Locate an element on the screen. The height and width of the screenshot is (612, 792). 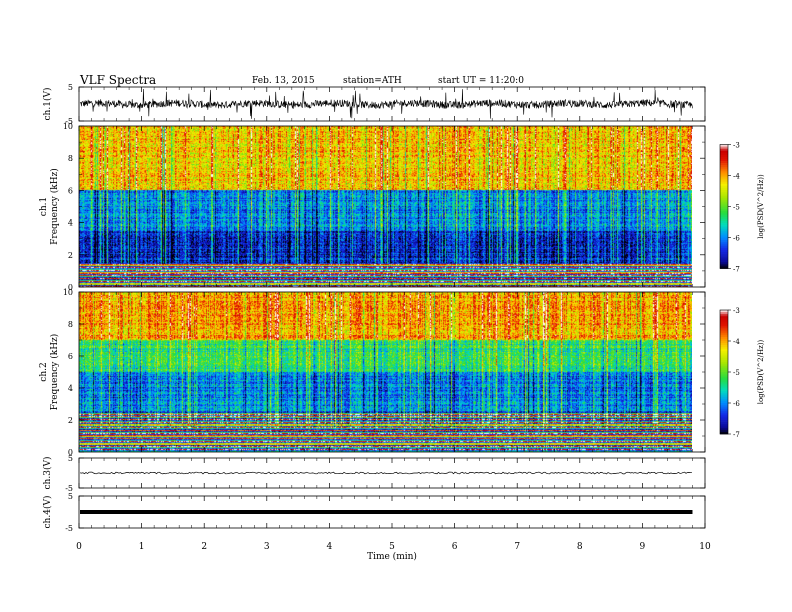
ch2-spectrogram-channel-label: ch.2 is located at coordinates (44, 371).